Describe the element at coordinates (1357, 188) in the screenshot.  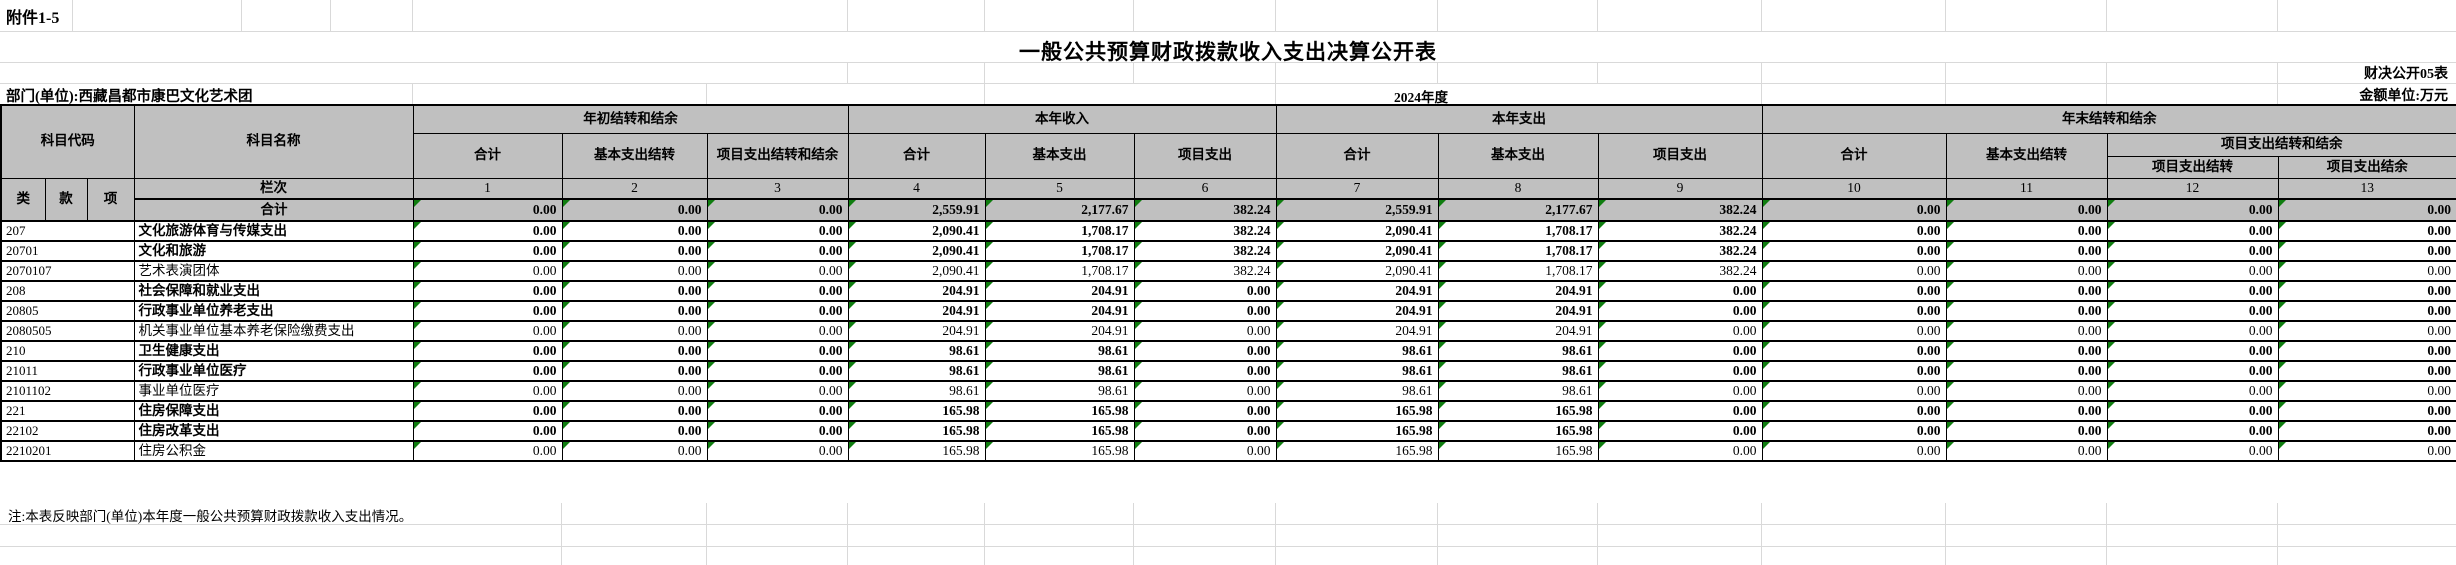
I see `column-number-cell: 7` at that location.